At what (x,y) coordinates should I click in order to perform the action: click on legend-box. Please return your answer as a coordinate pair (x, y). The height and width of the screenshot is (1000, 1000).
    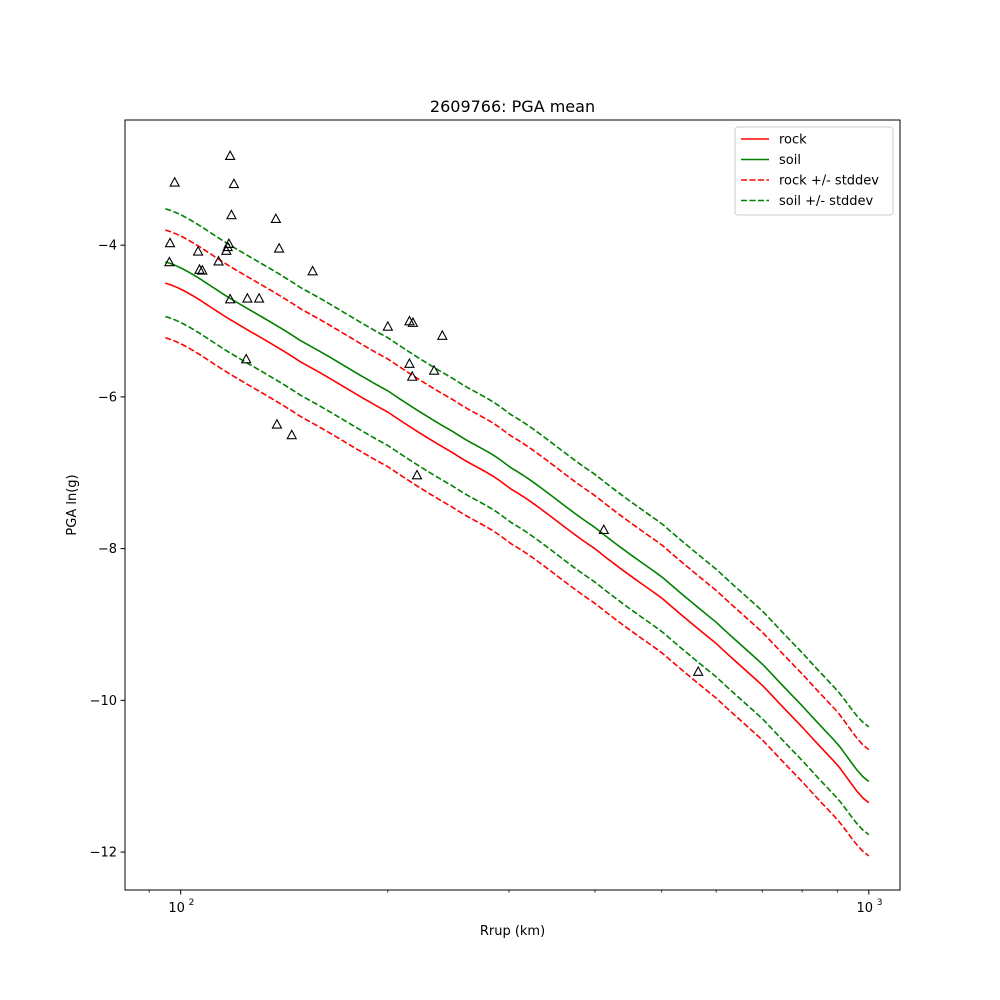
    Looking at the image, I should click on (814, 171).